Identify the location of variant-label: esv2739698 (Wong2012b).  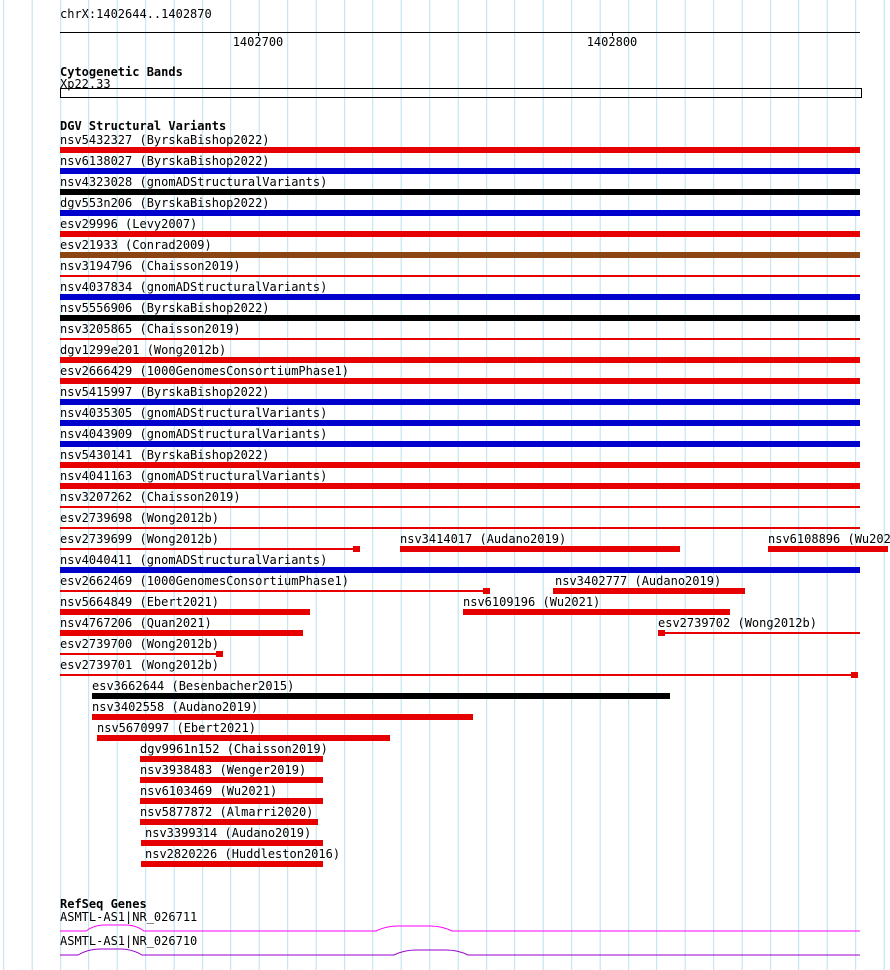
(139, 518).